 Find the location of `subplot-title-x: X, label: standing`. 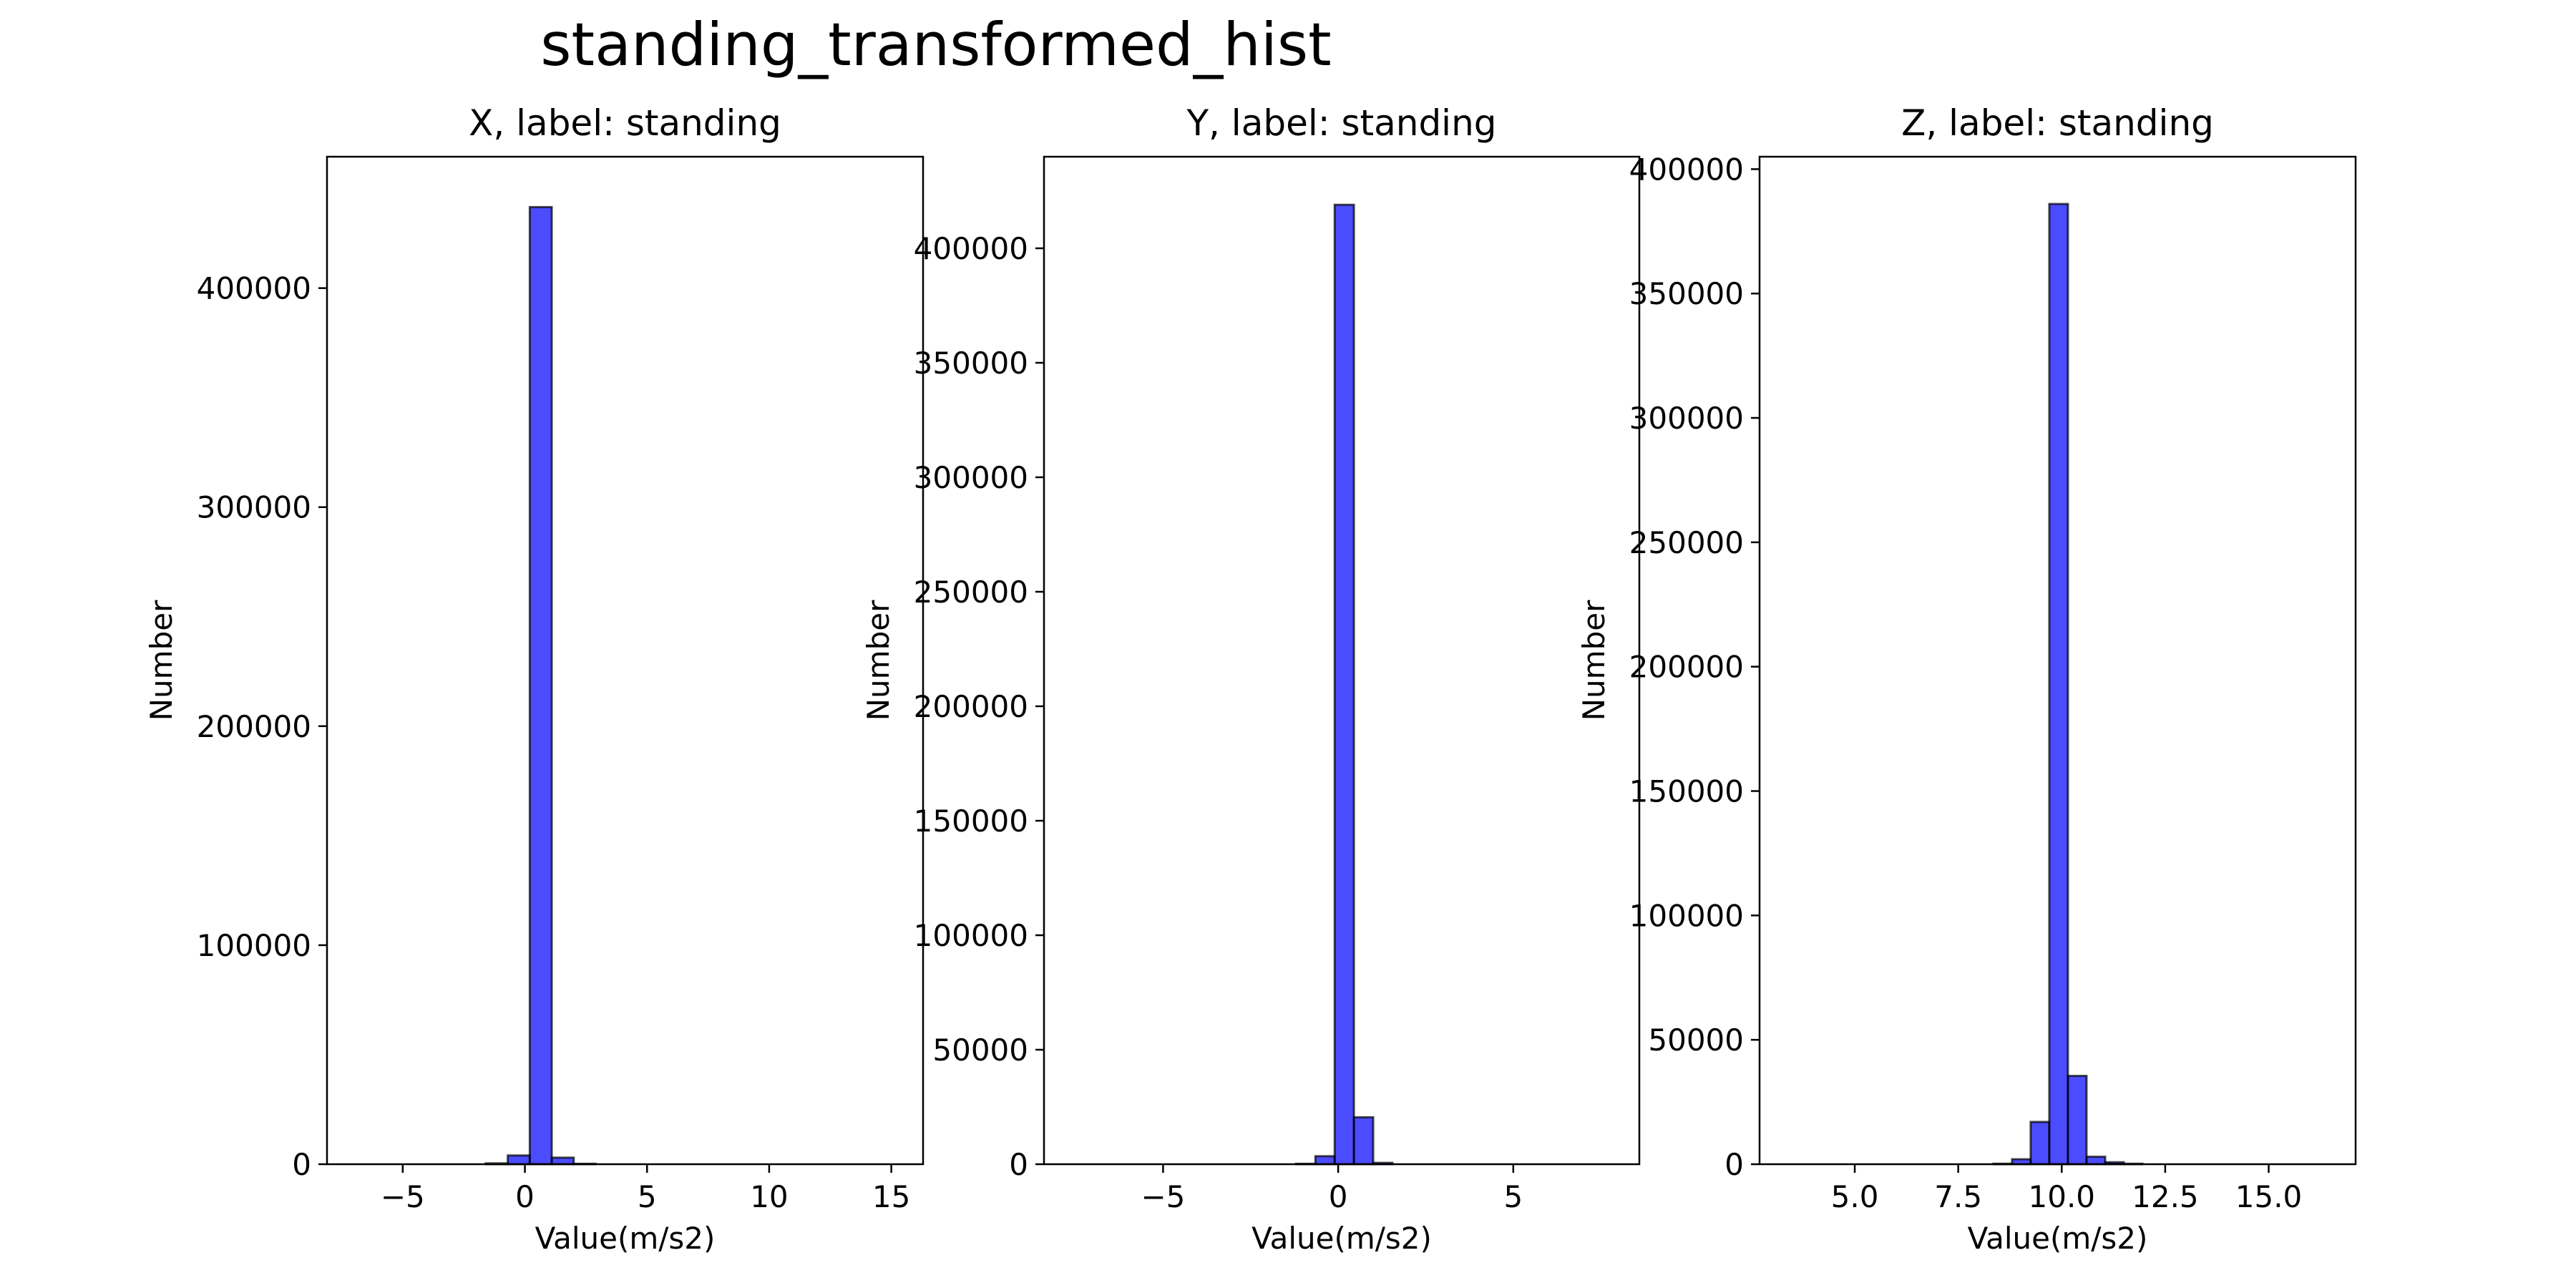

subplot-title-x: X, label: standing is located at coordinates (625, 123).